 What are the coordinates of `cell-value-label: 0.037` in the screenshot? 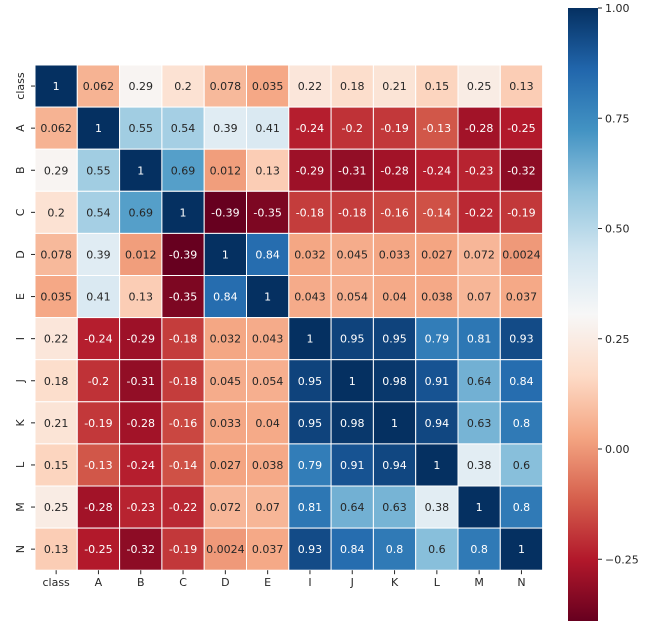 It's located at (268, 549).